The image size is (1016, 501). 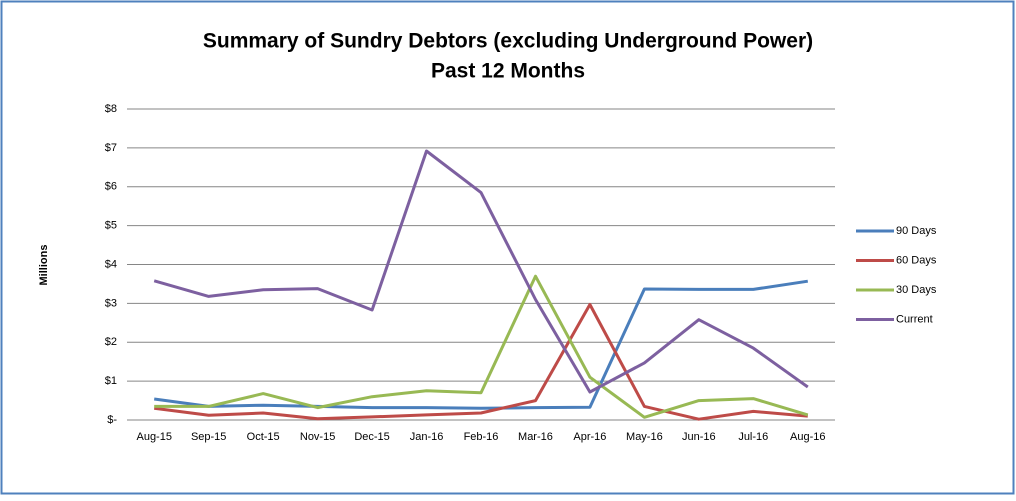 What do you see at coordinates (481, 437) in the screenshot?
I see `x-tick-label: Feb-16` at bounding box center [481, 437].